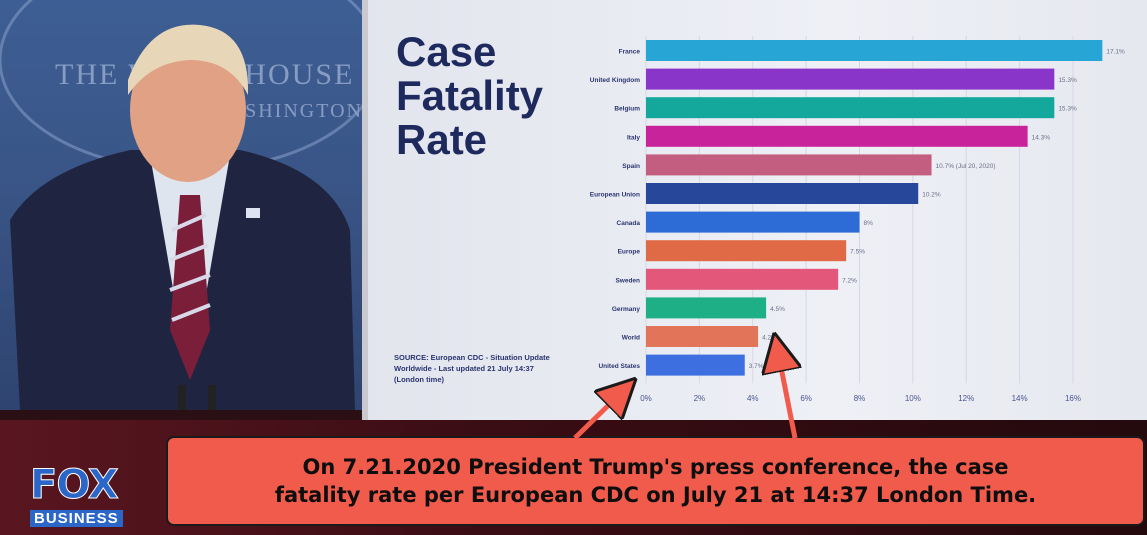 The width and height of the screenshot is (1147, 535). What do you see at coordinates (860, 398) in the screenshot?
I see `x-tick-label: 8%` at bounding box center [860, 398].